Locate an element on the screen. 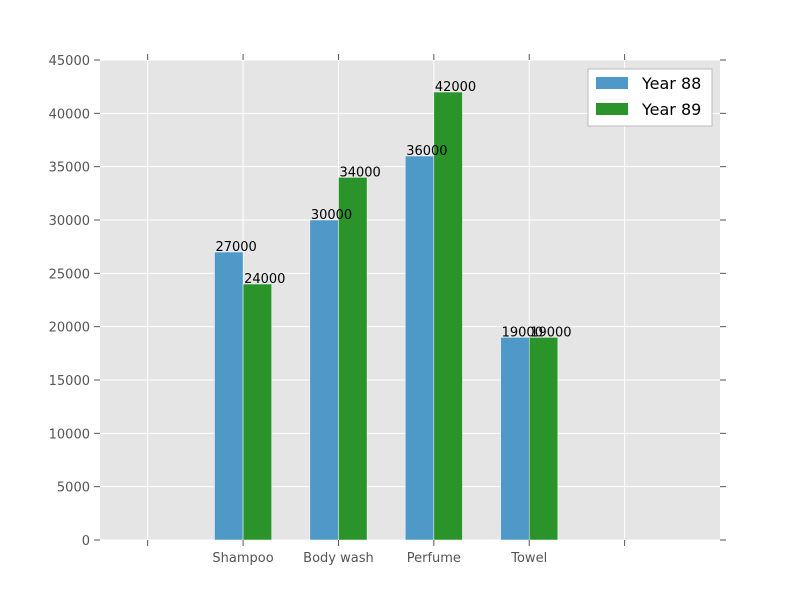 This screenshot has height=600, width=800. bar-year-88-shampoo is located at coordinates (229, 396).